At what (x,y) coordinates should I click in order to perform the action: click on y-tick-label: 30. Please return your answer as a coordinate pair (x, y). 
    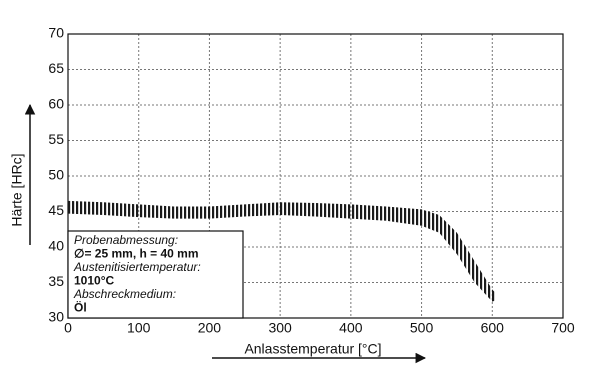
    Looking at the image, I should click on (56, 317).